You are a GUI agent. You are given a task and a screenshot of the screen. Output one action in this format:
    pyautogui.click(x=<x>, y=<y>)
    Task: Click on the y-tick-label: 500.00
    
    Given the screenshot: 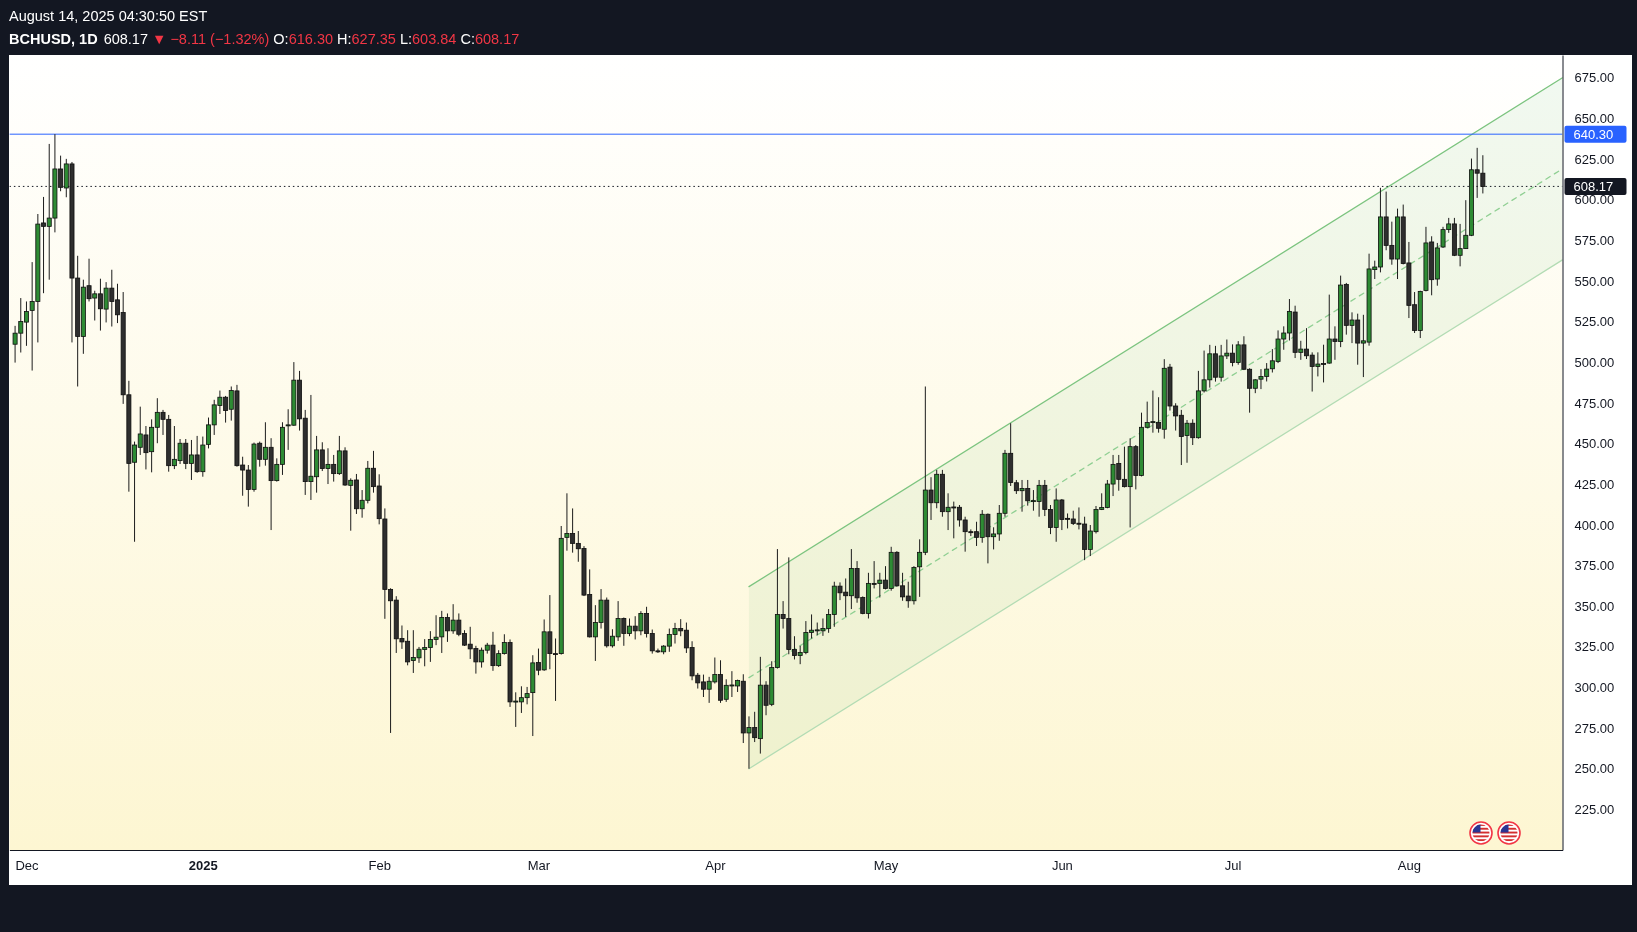 What is the action you would take?
    pyautogui.click(x=1594, y=362)
    